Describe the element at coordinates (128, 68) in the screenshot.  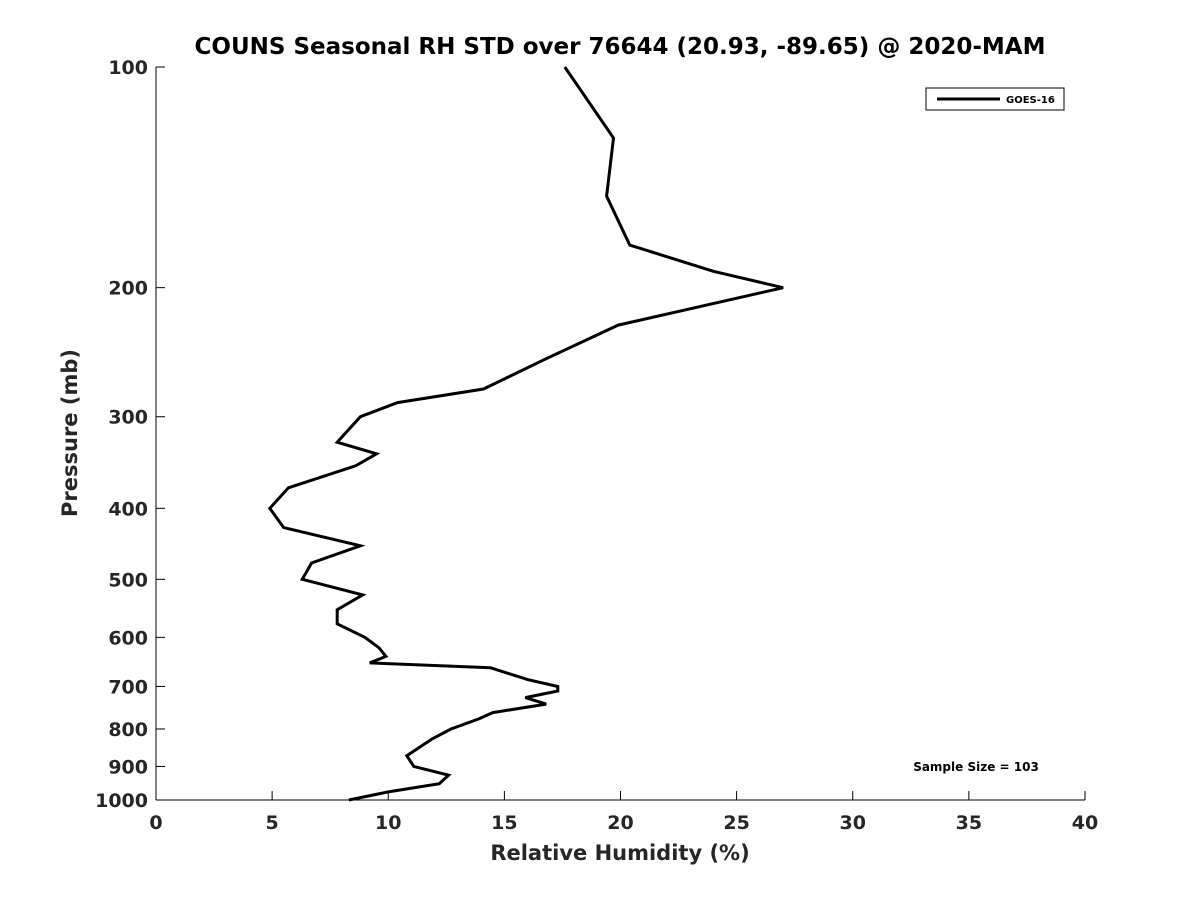
I see `y-tick-label: 100` at that location.